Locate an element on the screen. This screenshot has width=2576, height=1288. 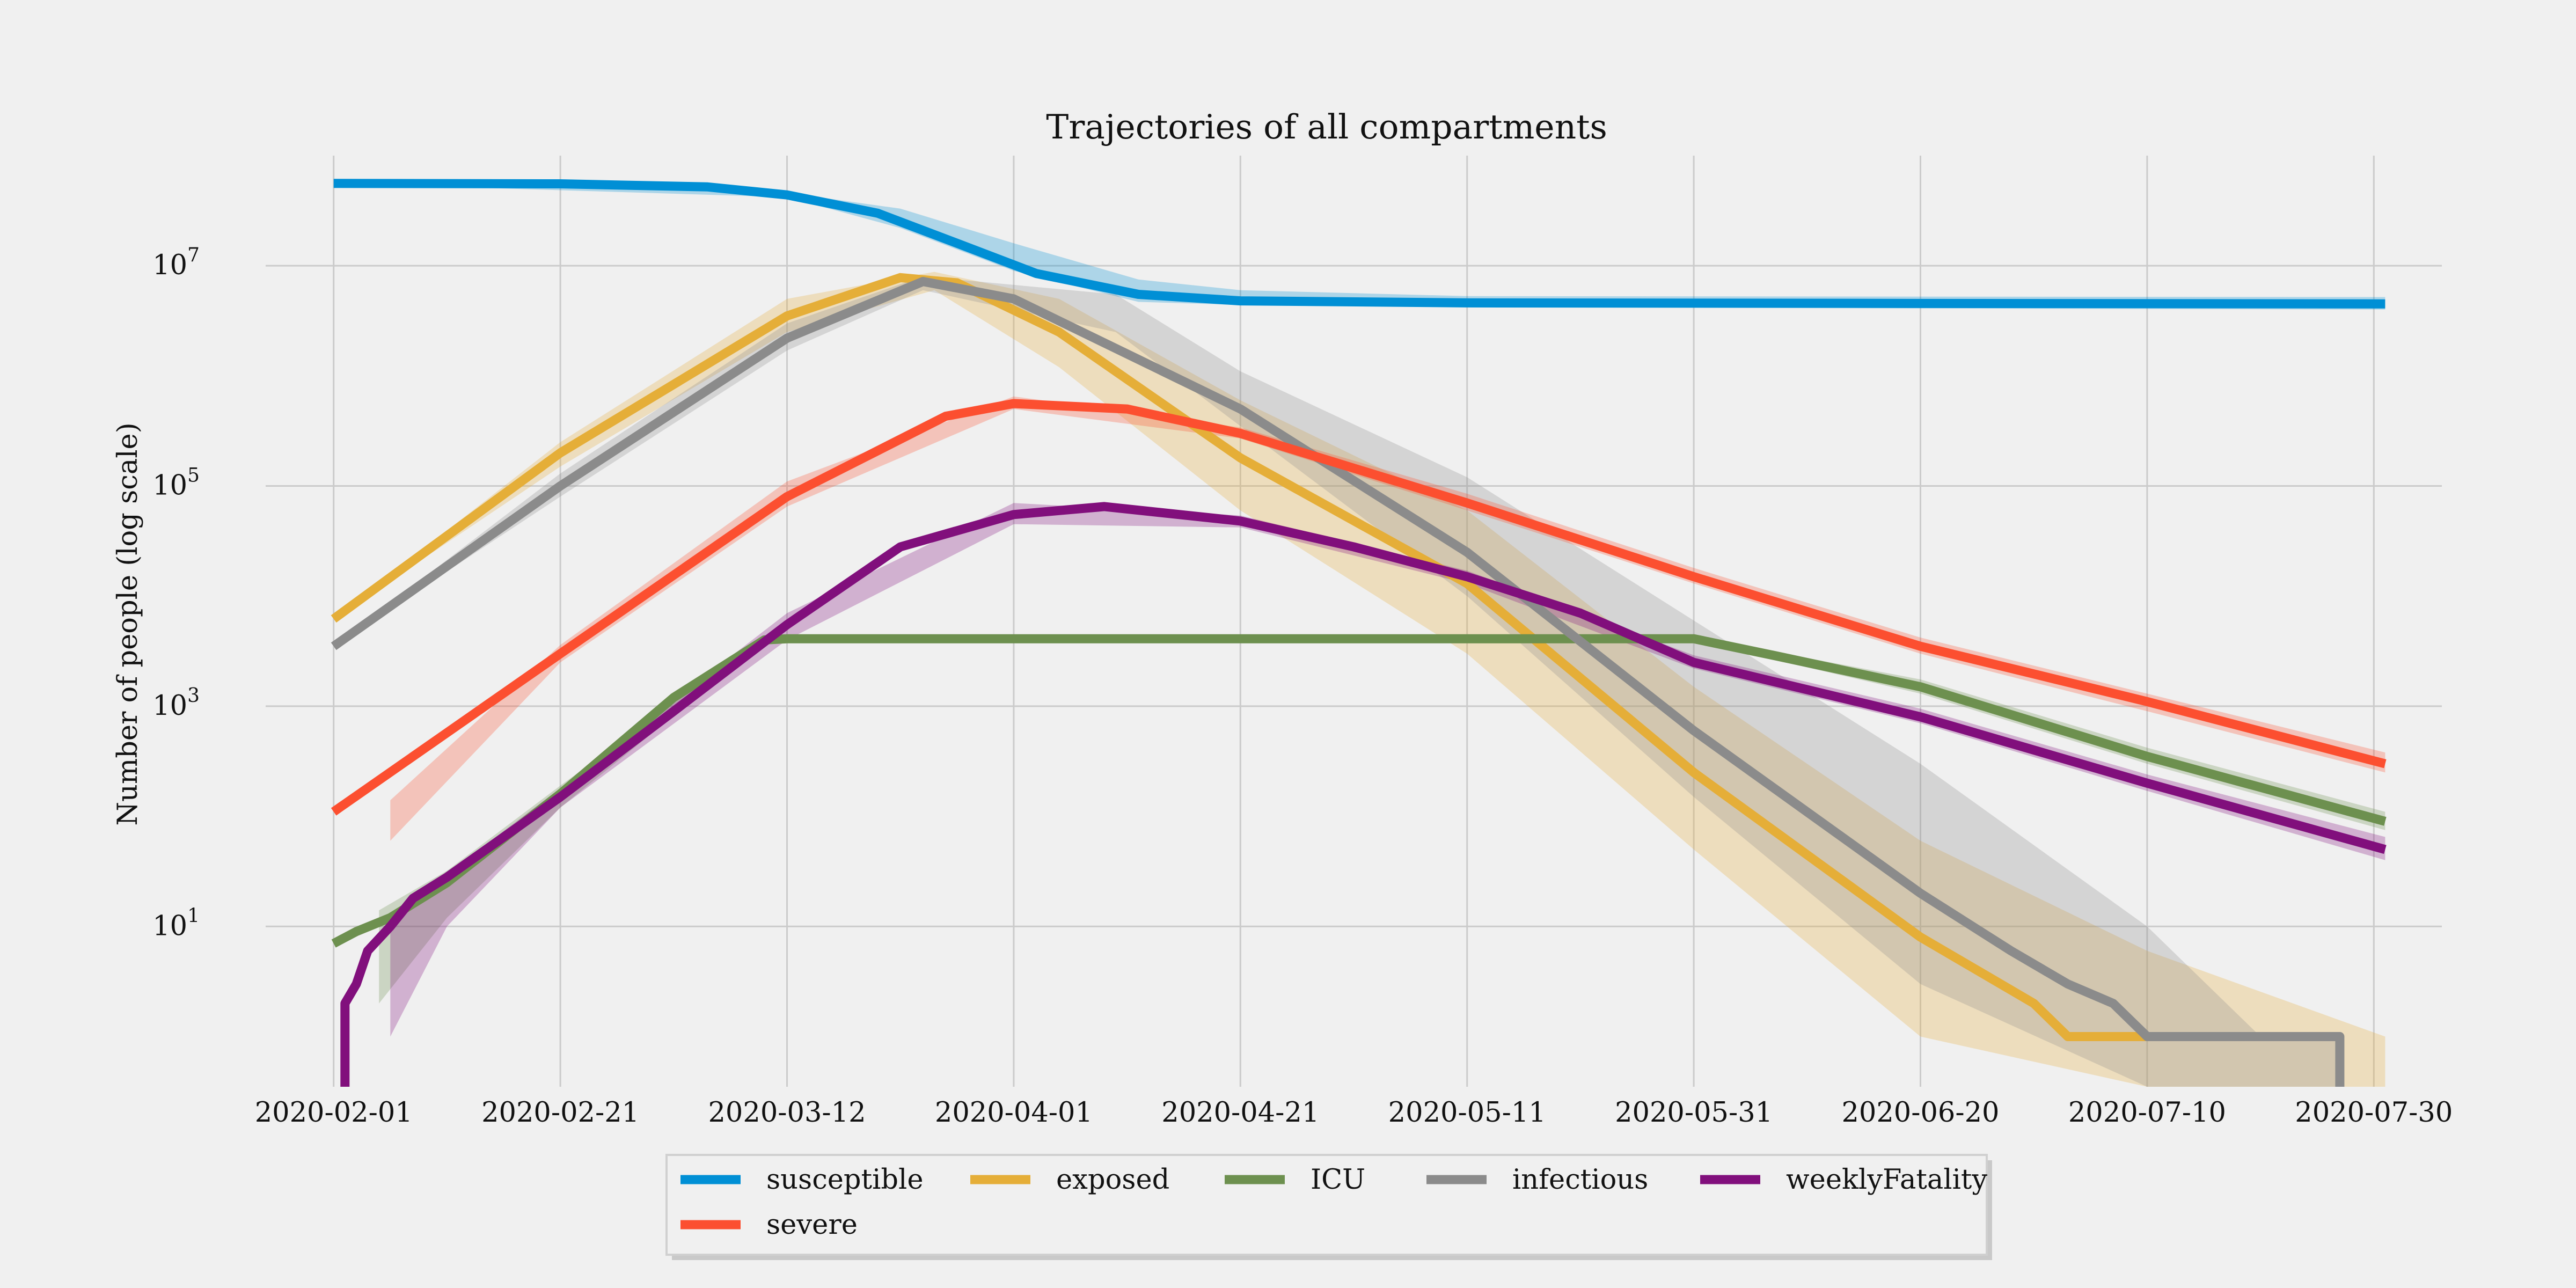
x-tick-label: 2020-07-10 is located at coordinates (2147, 1113).